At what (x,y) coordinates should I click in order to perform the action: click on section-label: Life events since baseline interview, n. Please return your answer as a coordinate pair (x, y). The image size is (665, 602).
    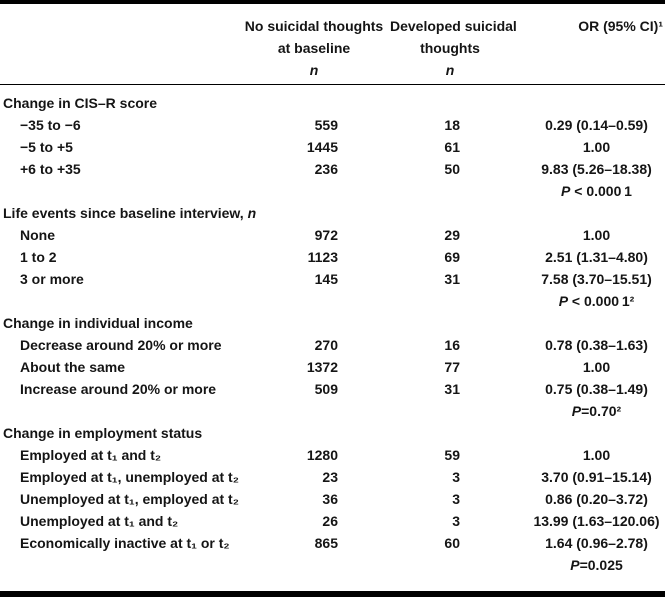
    Looking at the image, I should click on (332, 213).